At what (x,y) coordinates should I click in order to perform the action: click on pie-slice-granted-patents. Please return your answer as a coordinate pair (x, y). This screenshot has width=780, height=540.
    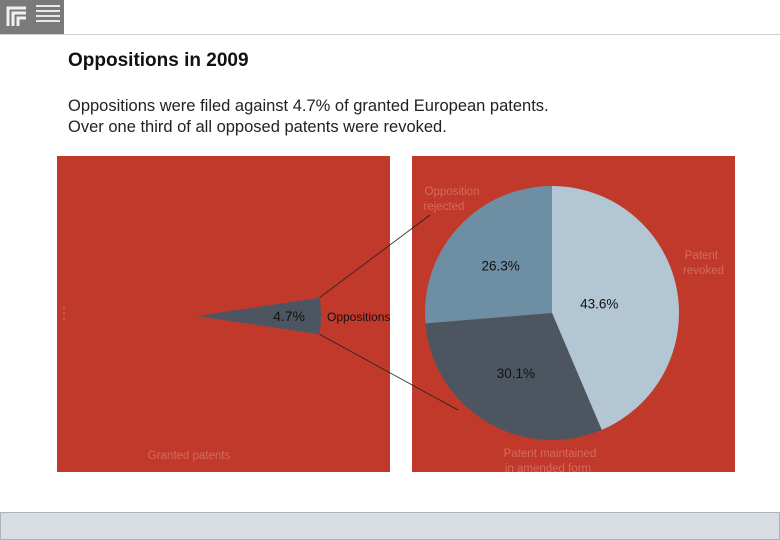
    Looking at the image, I should click on (195, 316).